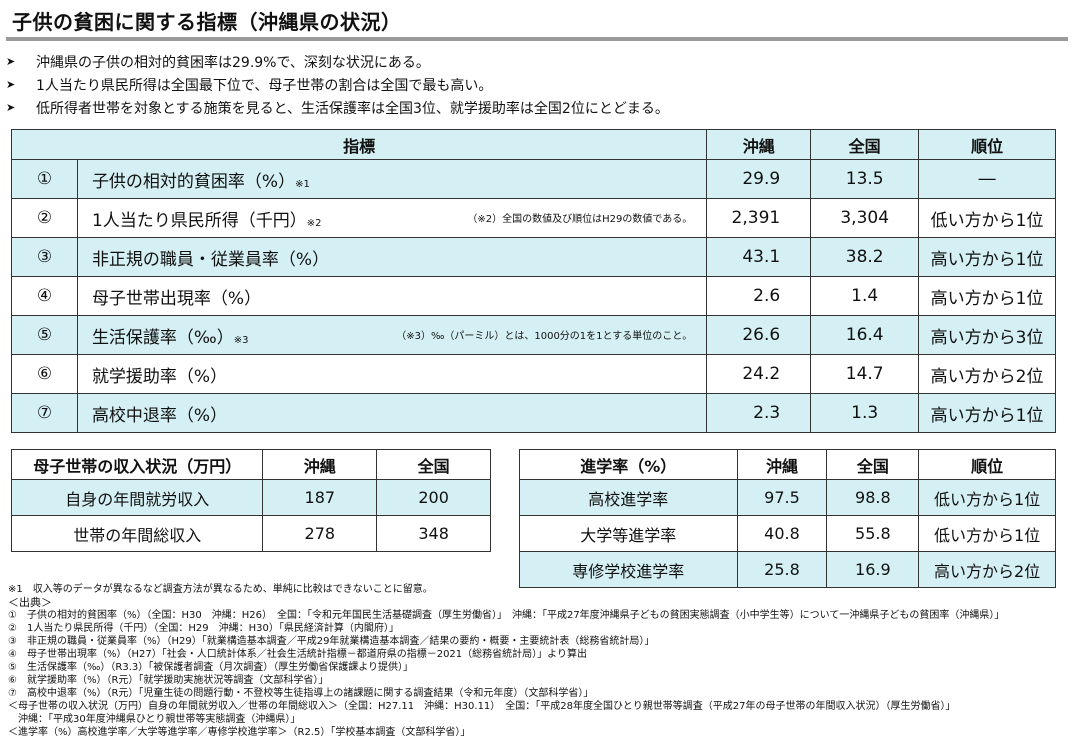  What do you see at coordinates (865, 335) in the screenshot?
I see `national-value: 16.4` at bounding box center [865, 335].